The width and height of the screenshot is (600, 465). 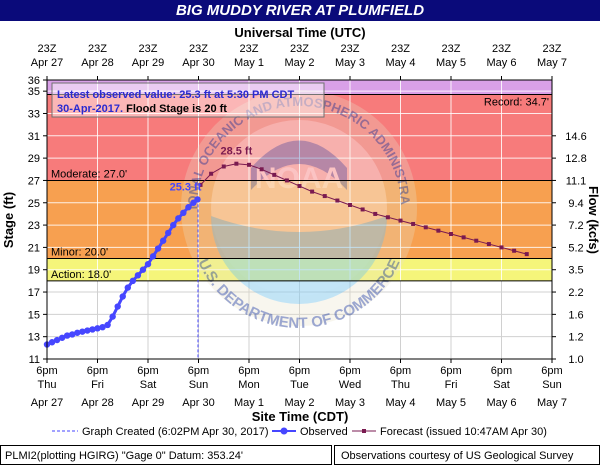 I want to click on top-tick-label-date: May 2, so click(x=300, y=63).